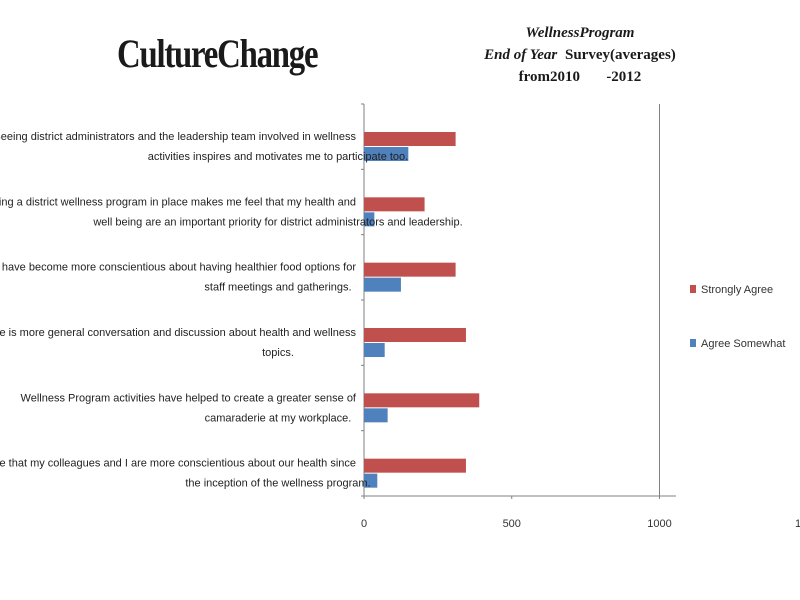 The width and height of the screenshot is (800, 600). What do you see at coordinates (278, 418) in the screenshot?
I see `category-label-line2: camaraderie at my workplace.` at bounding box center [278, 418].